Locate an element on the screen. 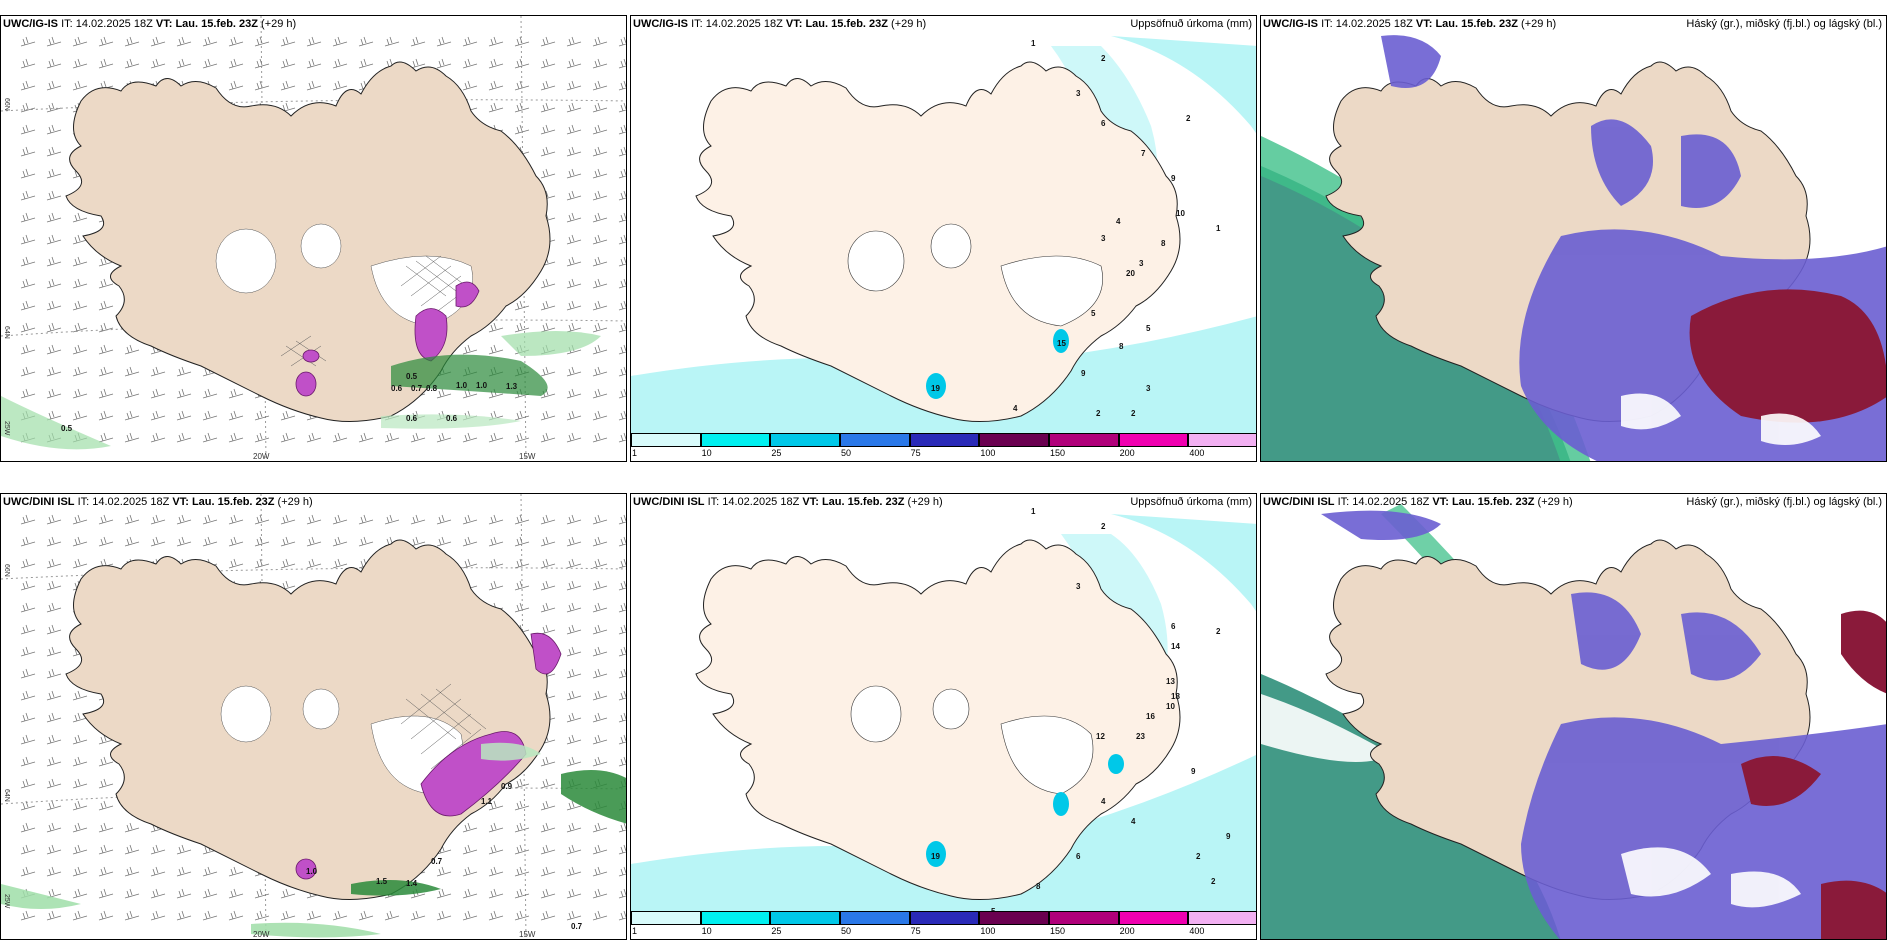  svg-text: 1.4 is located at coordinates (412, 883).